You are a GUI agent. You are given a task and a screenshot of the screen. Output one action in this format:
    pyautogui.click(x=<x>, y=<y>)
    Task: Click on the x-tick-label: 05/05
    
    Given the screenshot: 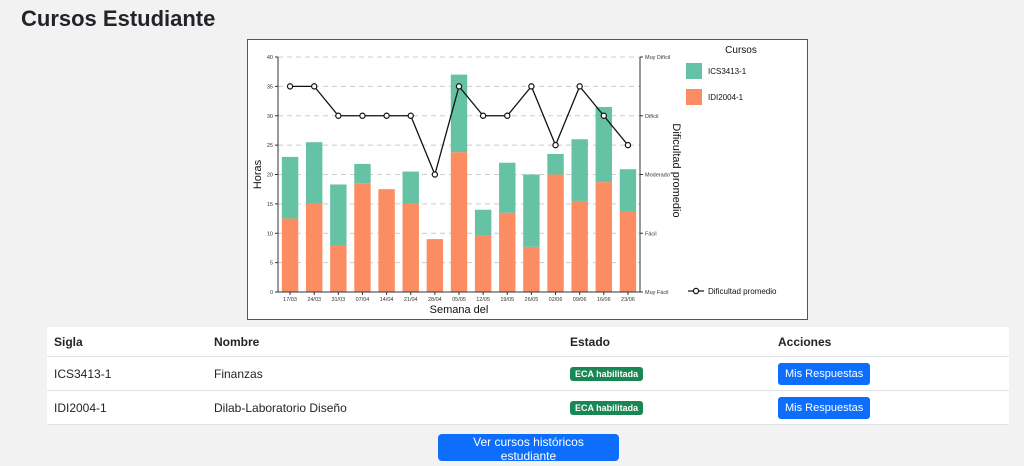 What is the action you would take?
    pyautogui.click(x=459, y=300)
    